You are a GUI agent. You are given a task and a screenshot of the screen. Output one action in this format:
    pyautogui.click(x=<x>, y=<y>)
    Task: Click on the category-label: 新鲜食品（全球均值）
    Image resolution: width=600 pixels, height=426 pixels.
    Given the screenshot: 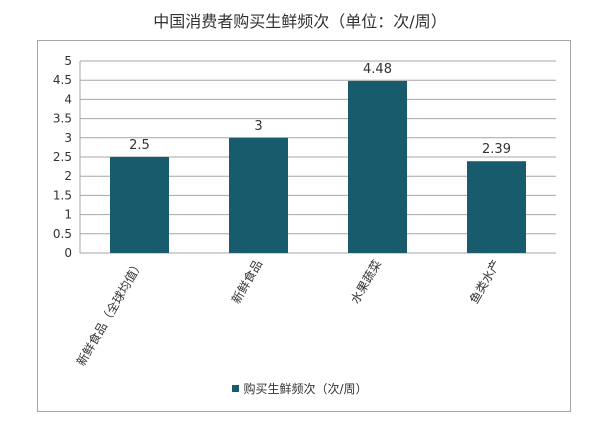 What is the action you would take?
    pyautogui.click(x=109, y=312)
    